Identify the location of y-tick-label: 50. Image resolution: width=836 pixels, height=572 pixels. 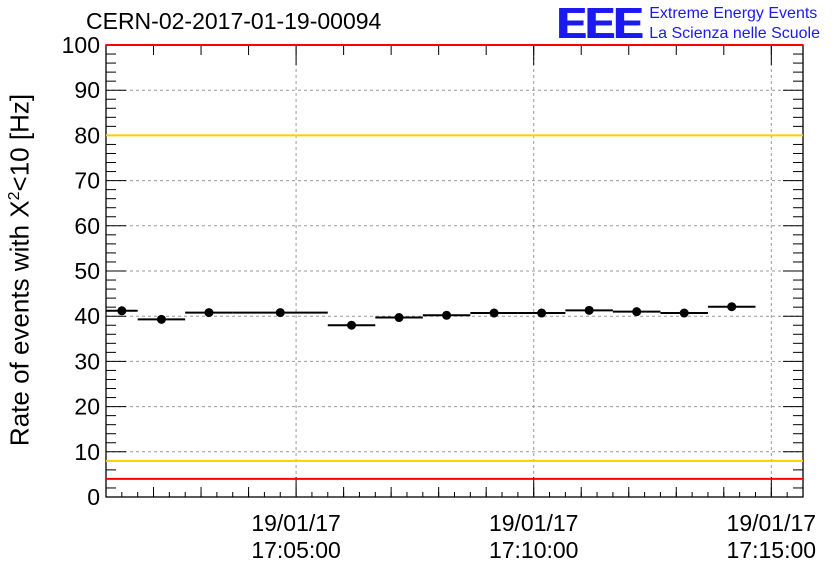
(87, 271).